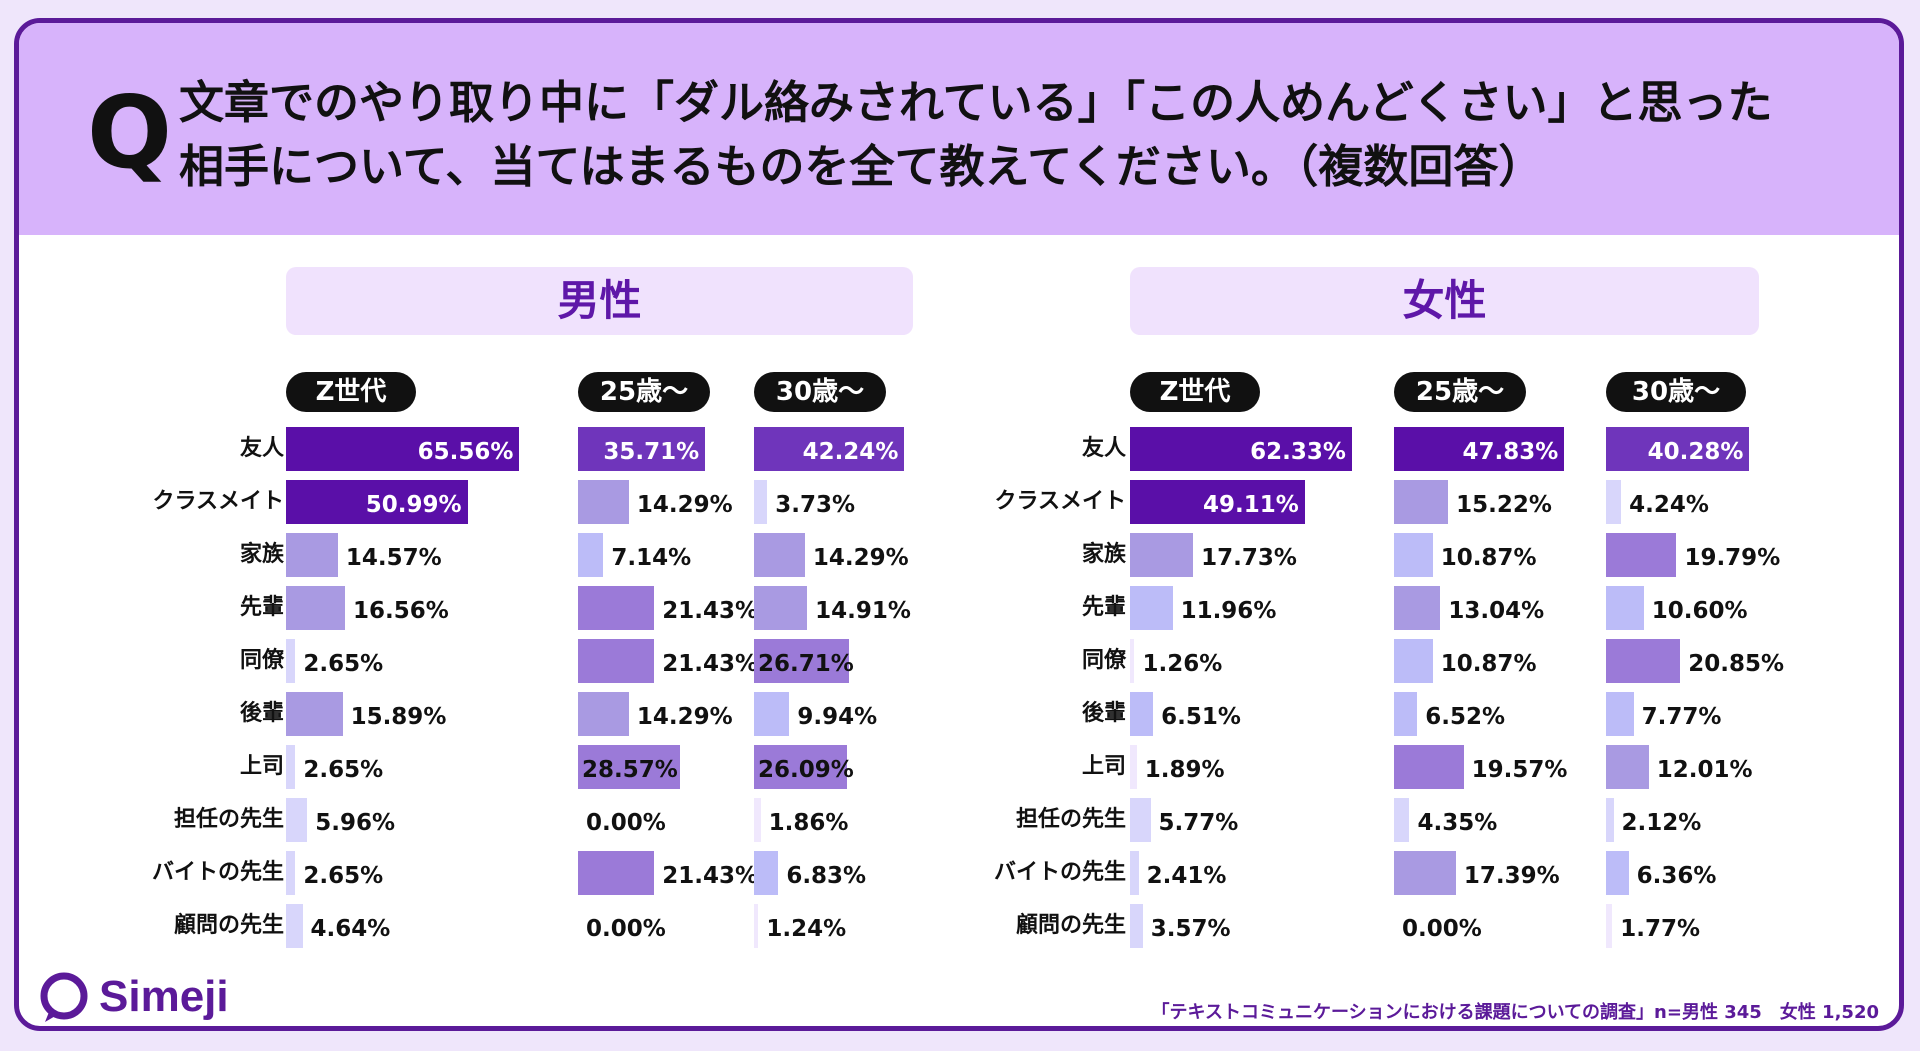  I want to click on data-label: 40.28%, so click(1695, 452).